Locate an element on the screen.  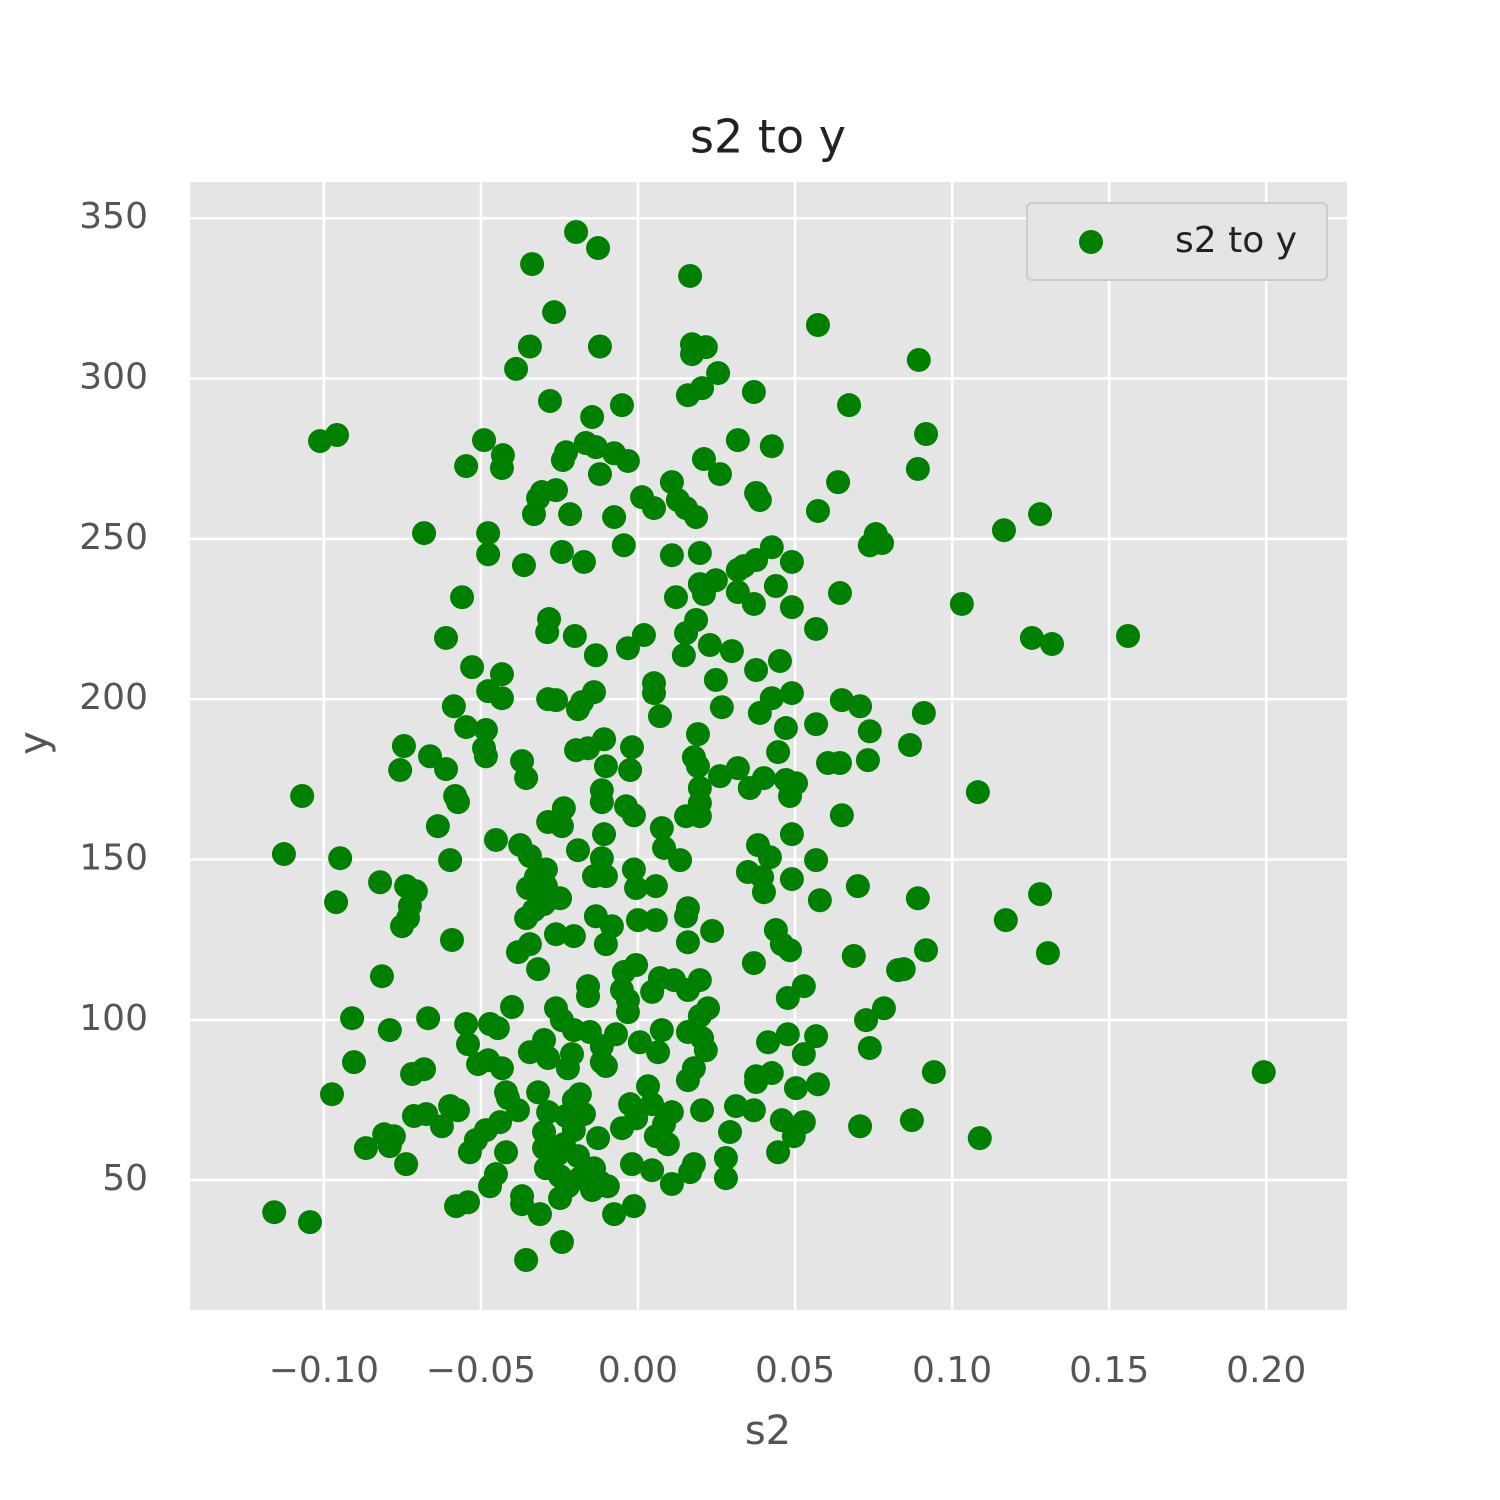
y-tick-label: 150 is located at coordinates (113, 858).